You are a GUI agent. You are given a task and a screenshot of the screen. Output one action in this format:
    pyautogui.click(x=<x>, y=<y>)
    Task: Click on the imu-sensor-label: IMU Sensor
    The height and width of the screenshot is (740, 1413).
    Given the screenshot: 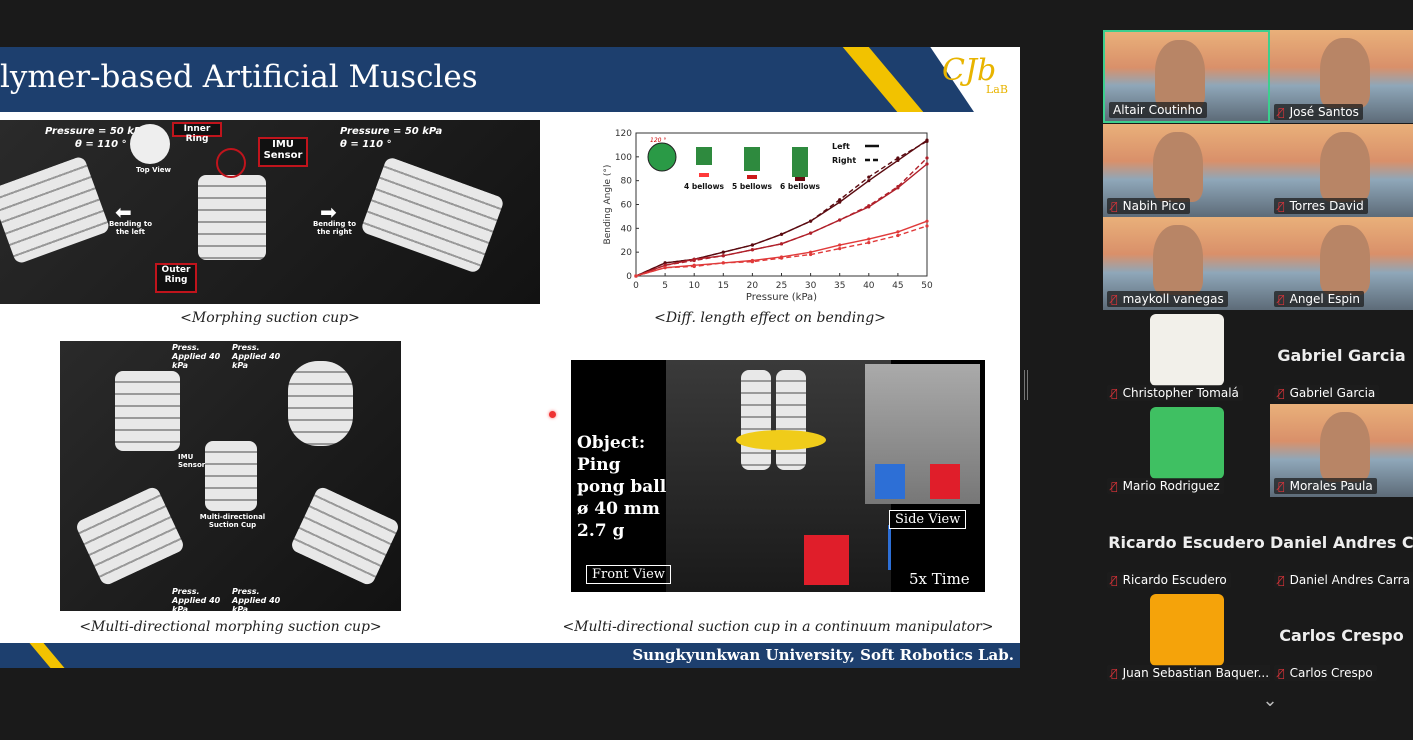 What is the action you would take?
    pyautogui.click(x=283, y=152)
    